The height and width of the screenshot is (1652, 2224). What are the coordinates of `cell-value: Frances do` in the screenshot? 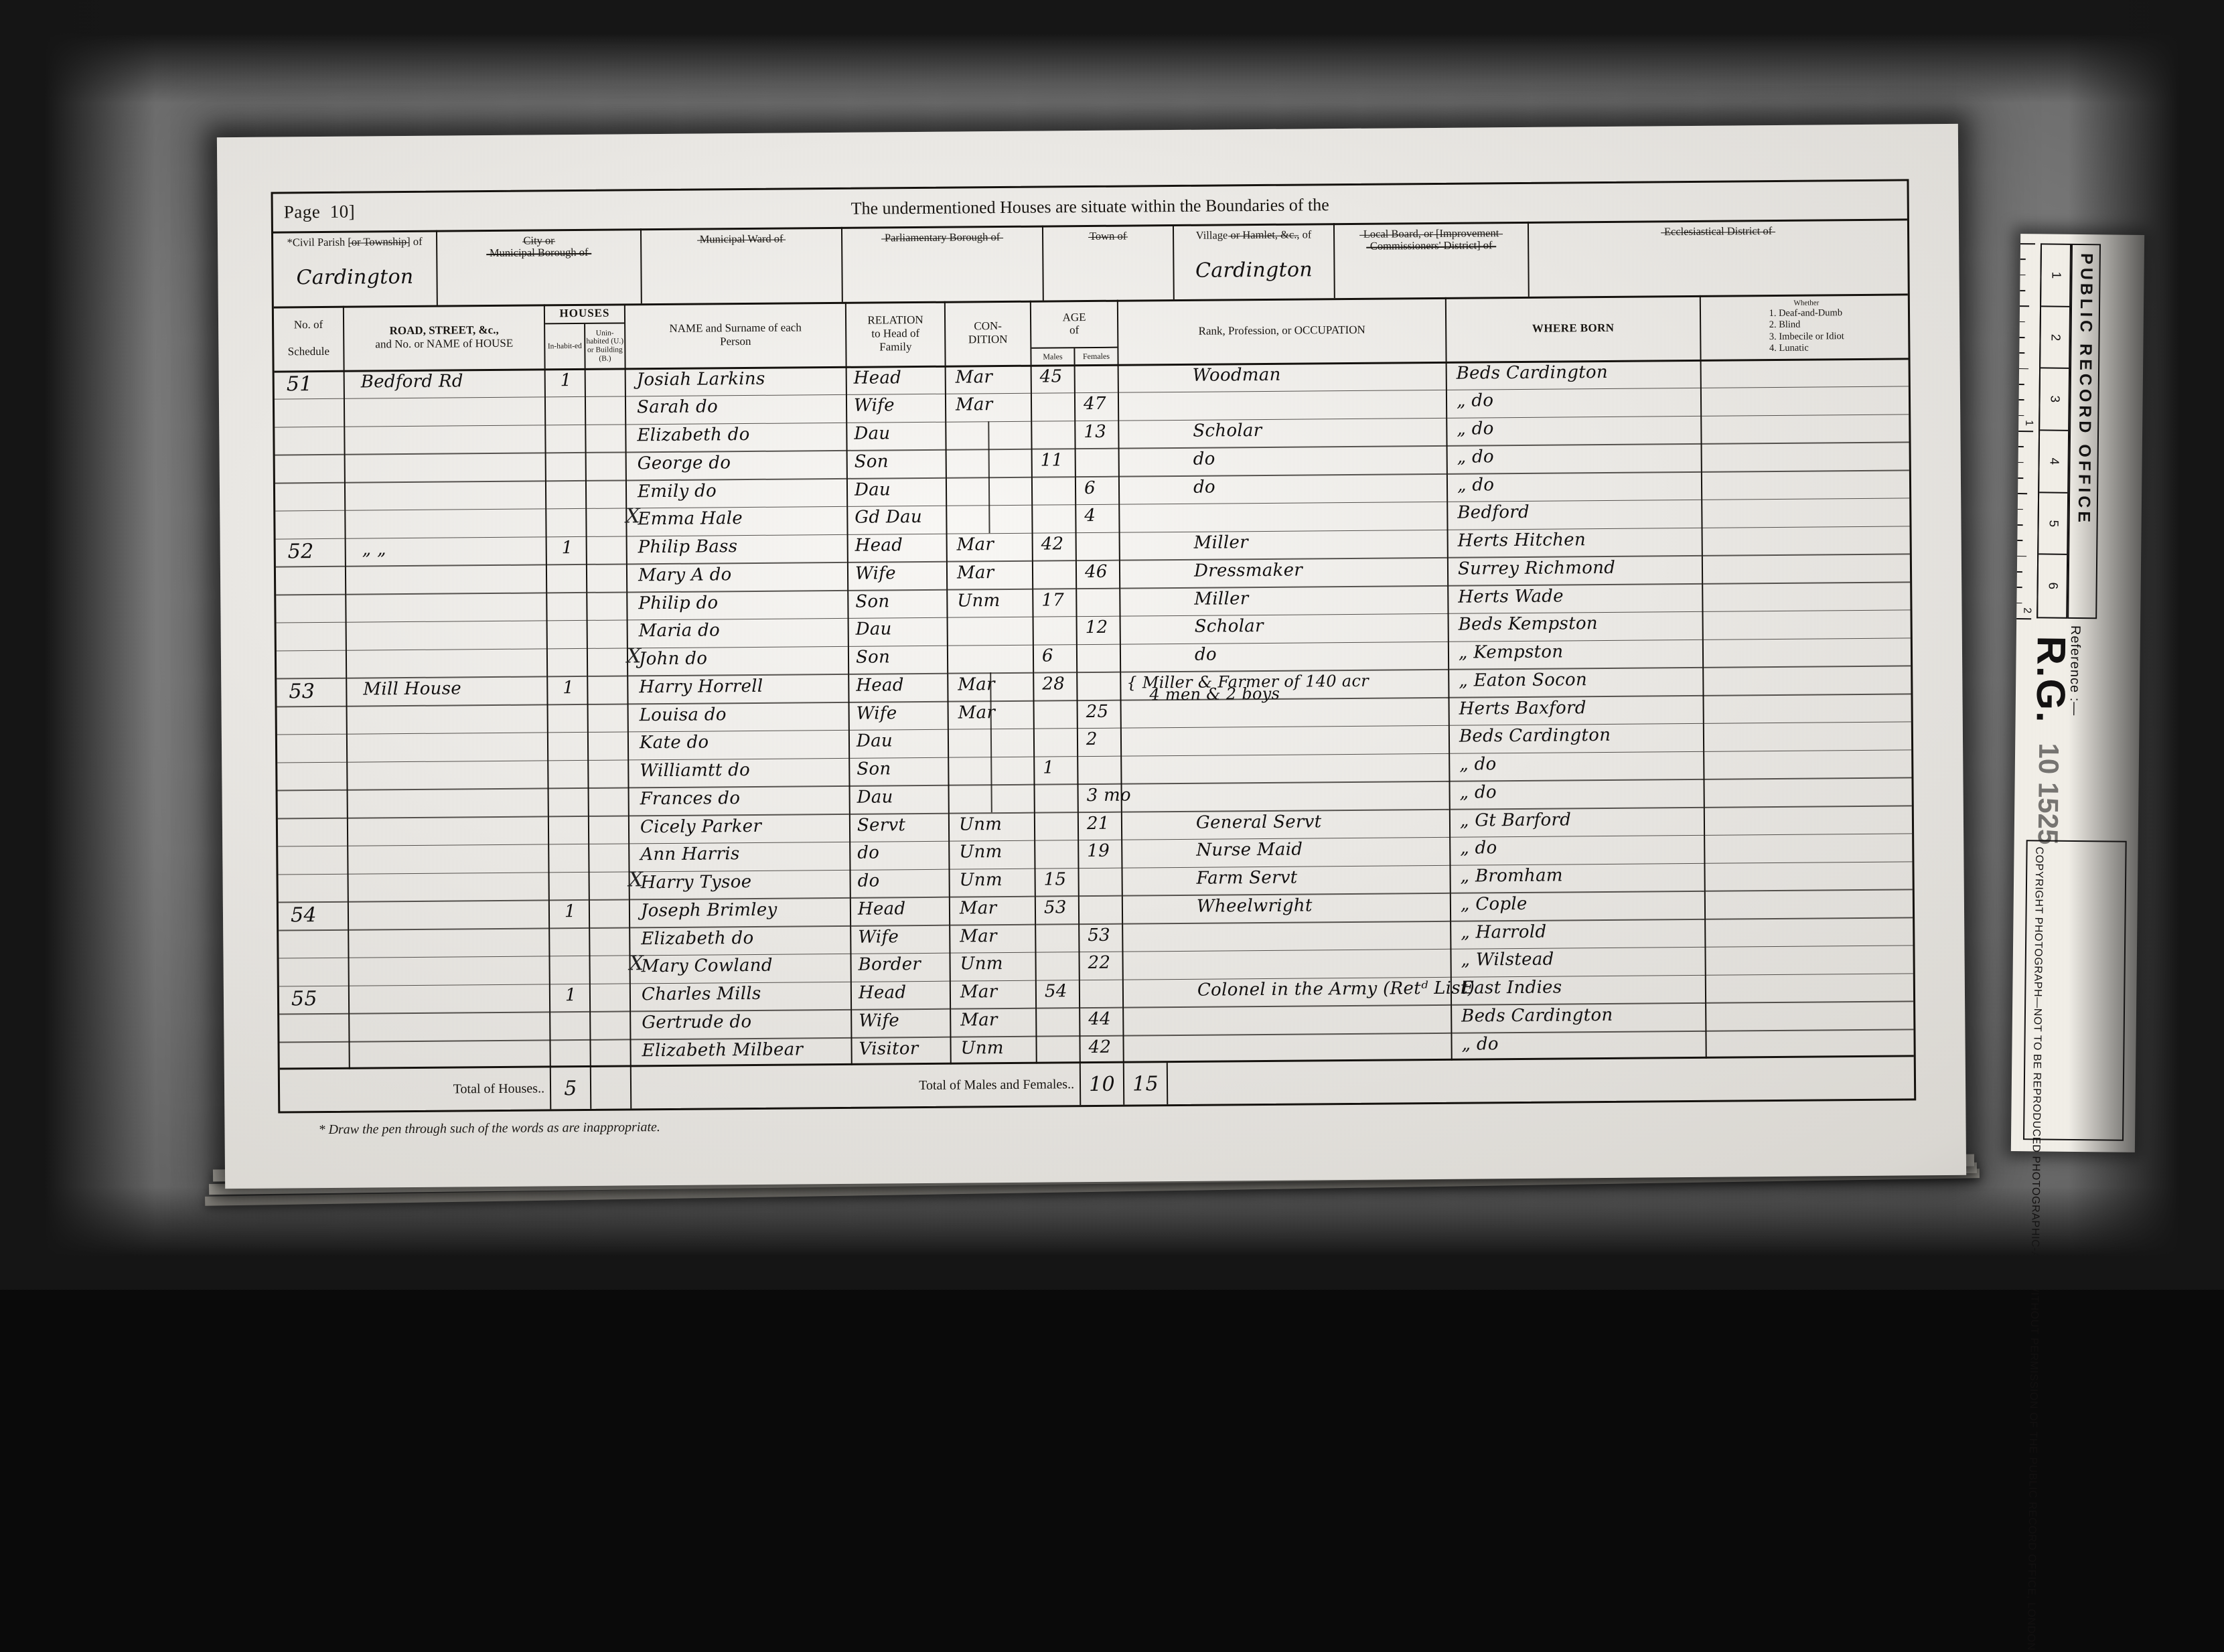 It's located at (691, 798).